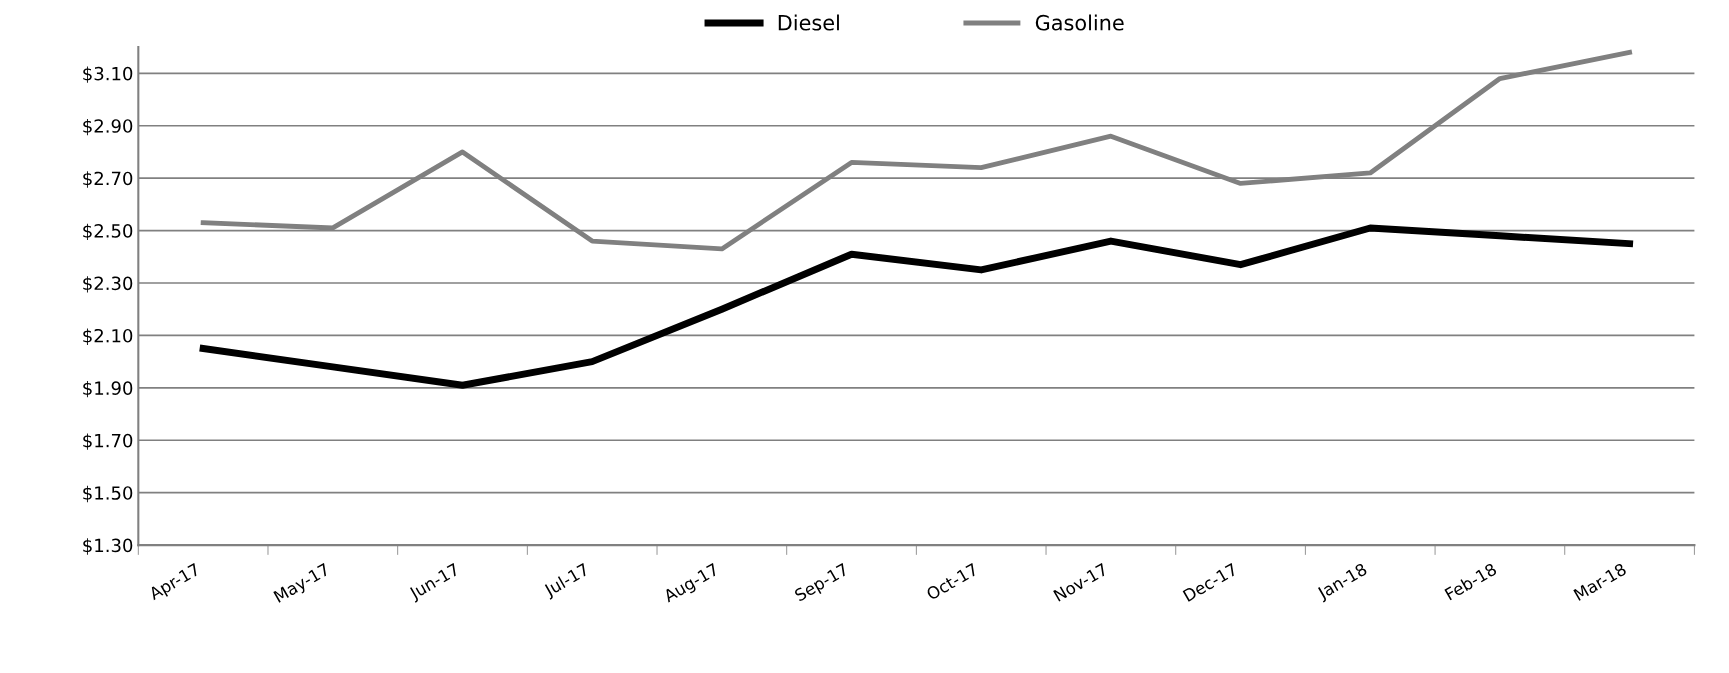  I want to click on y-tick-label: $2.10, so click(108, 336).